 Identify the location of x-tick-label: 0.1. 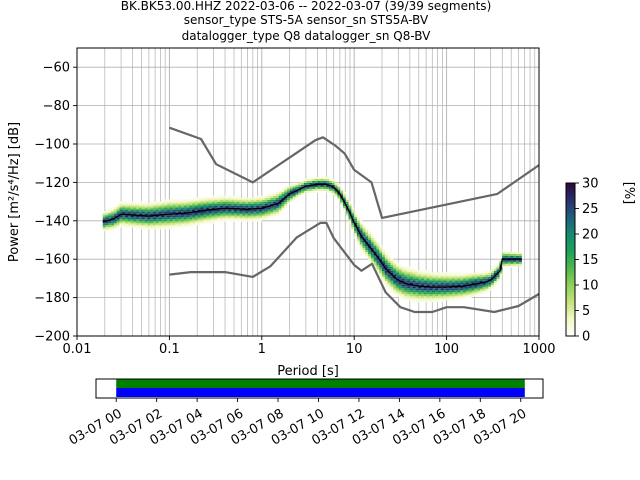
(169, 349).